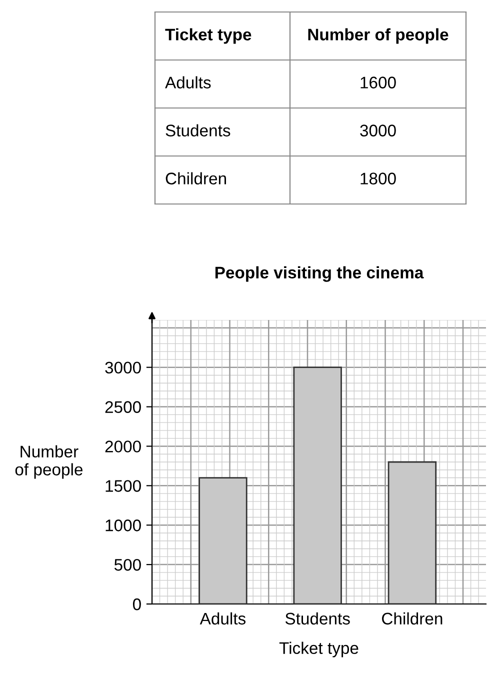 This screenshot has height=677, width=496. Describe the element at coordinates (208, 36) in the screenshot. I see `text: Ticket type` at that location.